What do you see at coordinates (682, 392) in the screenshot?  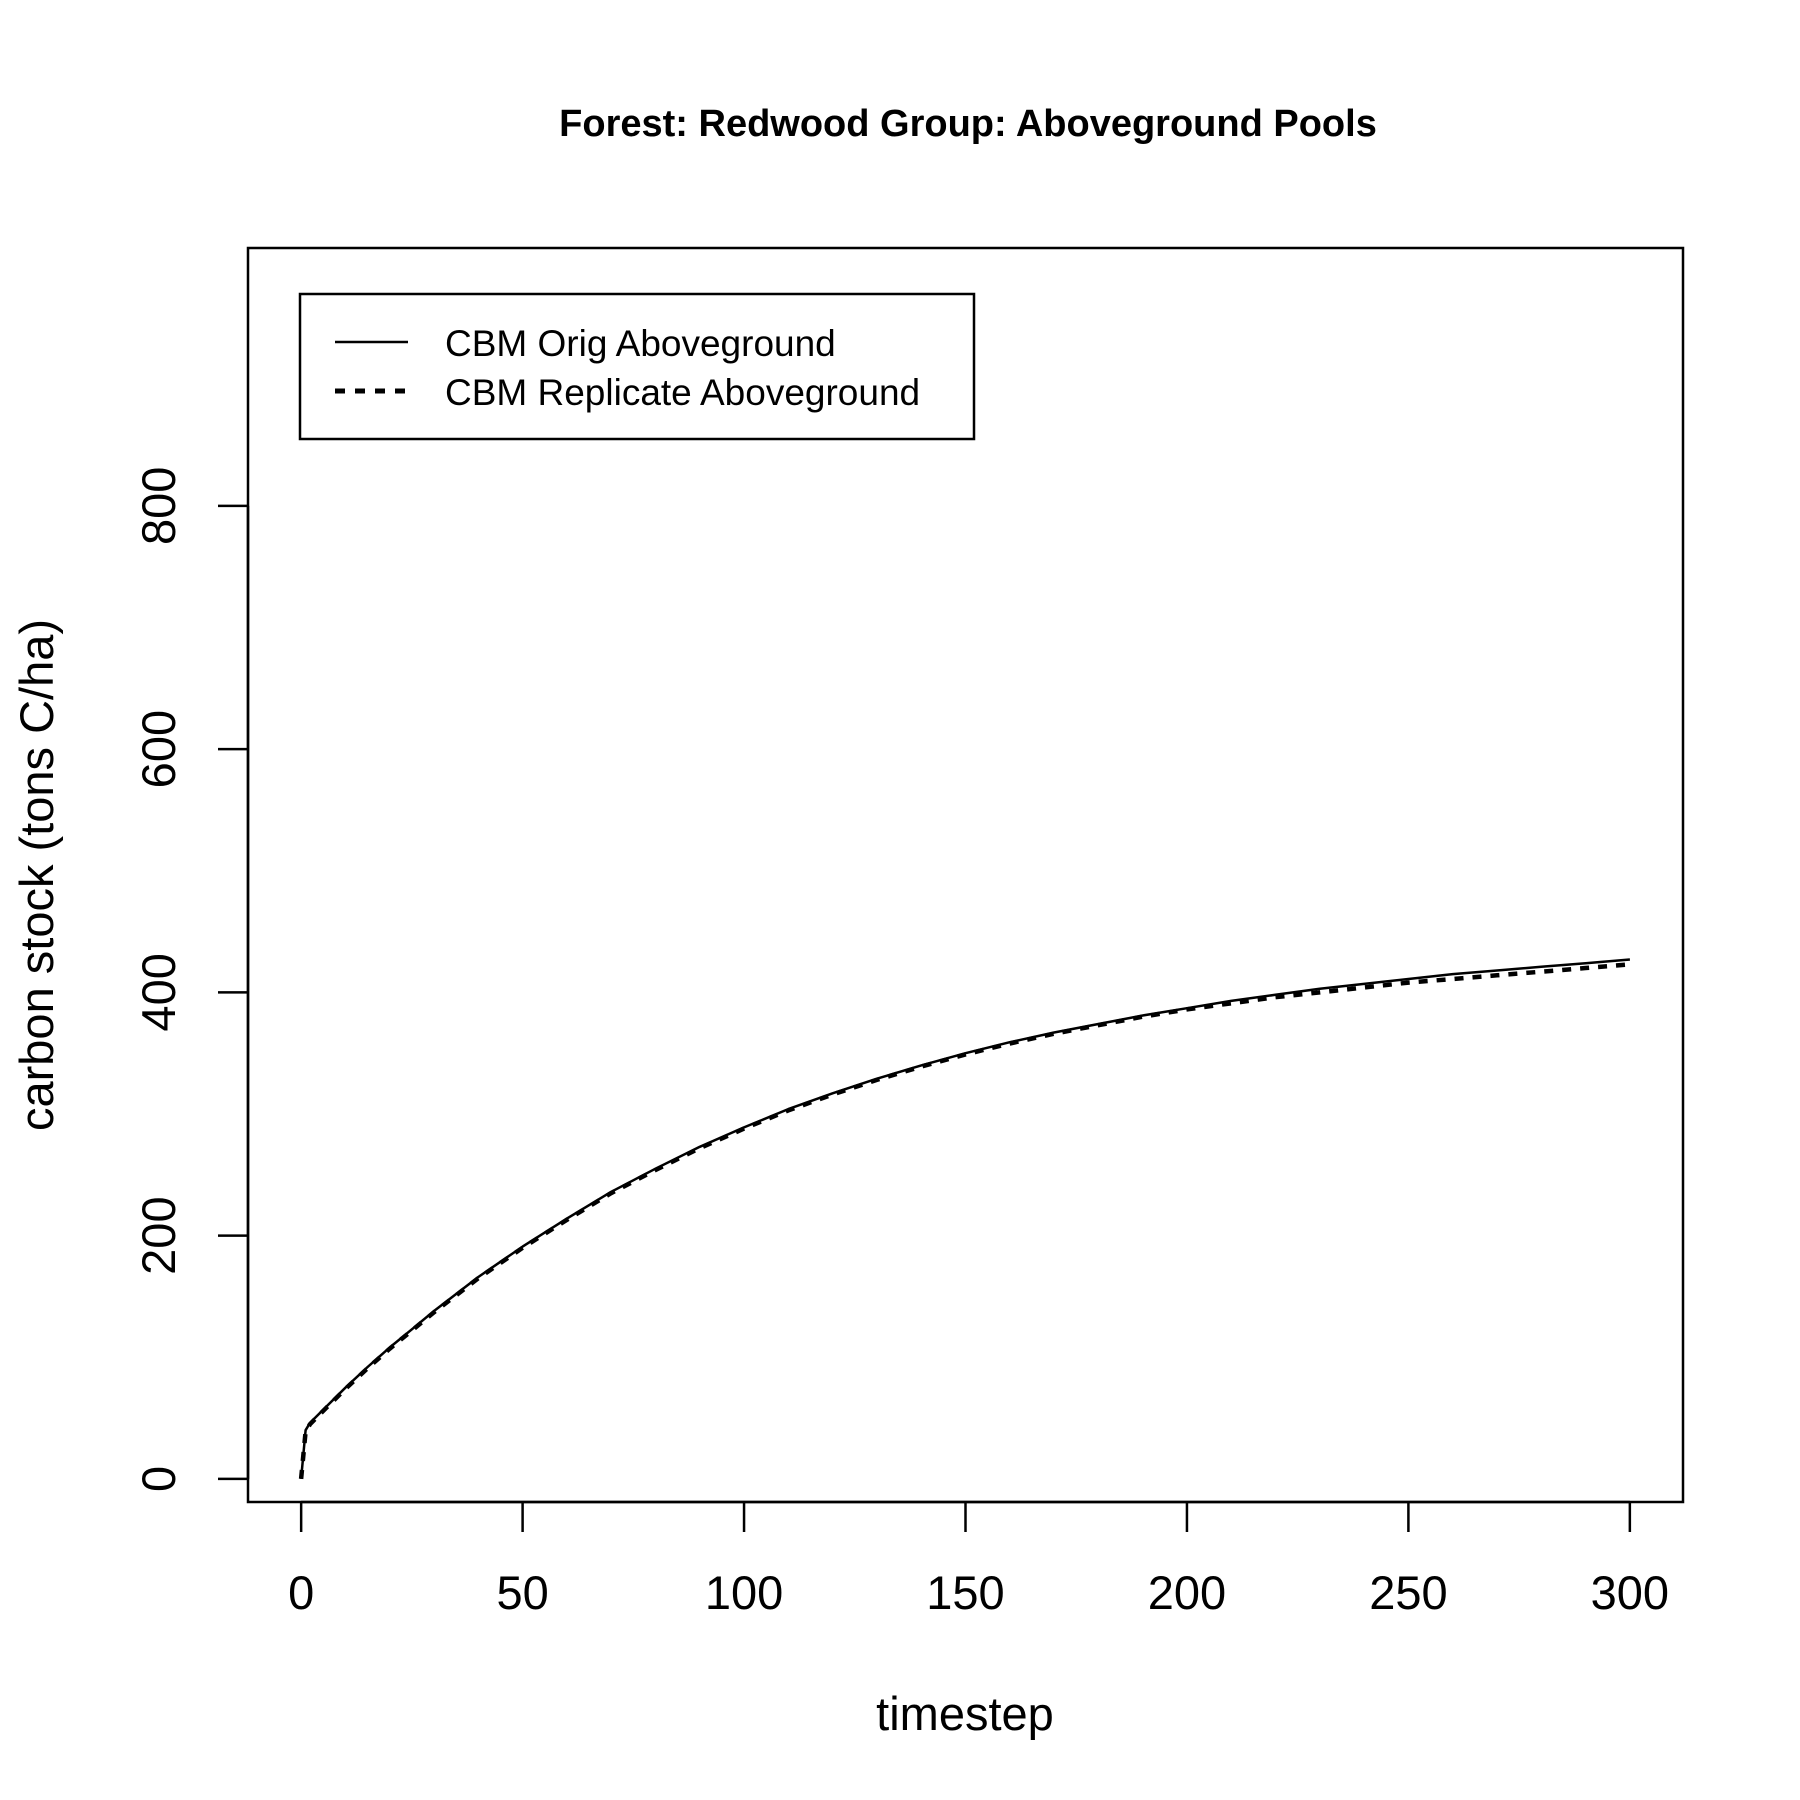 I see `legend-label-replicate: CBM Replicate Aboveground` at bounding box center [682, 392].